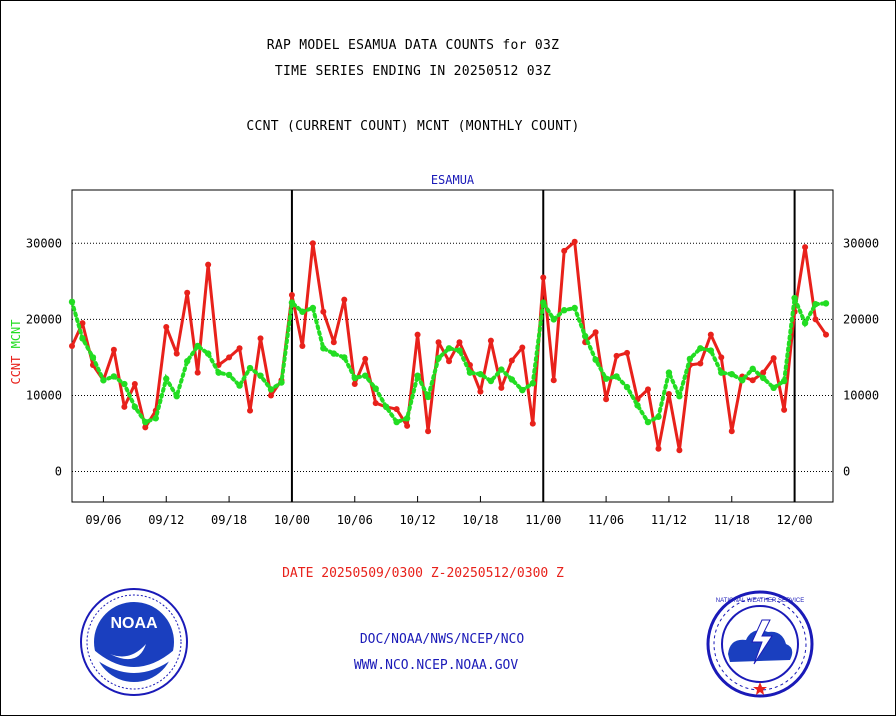 This screenshot has width=896, height=716. I want to click on y-tick-label-left: 0, so click(58, 472).